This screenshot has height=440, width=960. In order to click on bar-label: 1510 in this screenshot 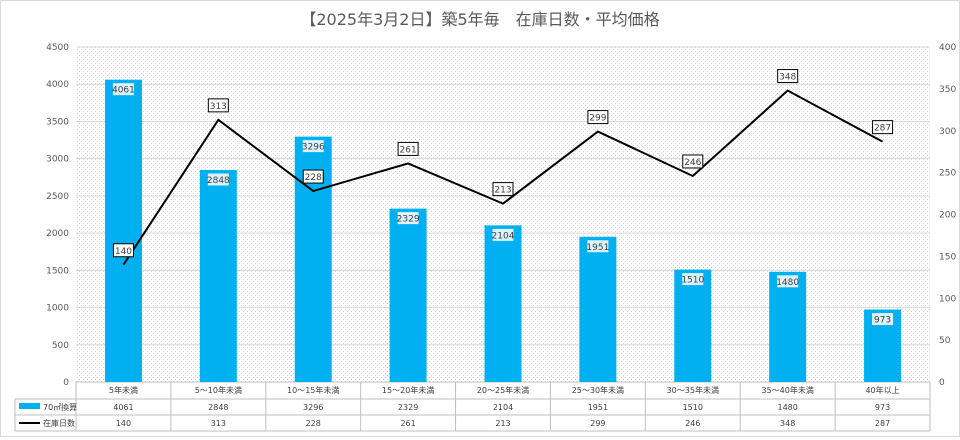, I will do `click(692, 281)`.